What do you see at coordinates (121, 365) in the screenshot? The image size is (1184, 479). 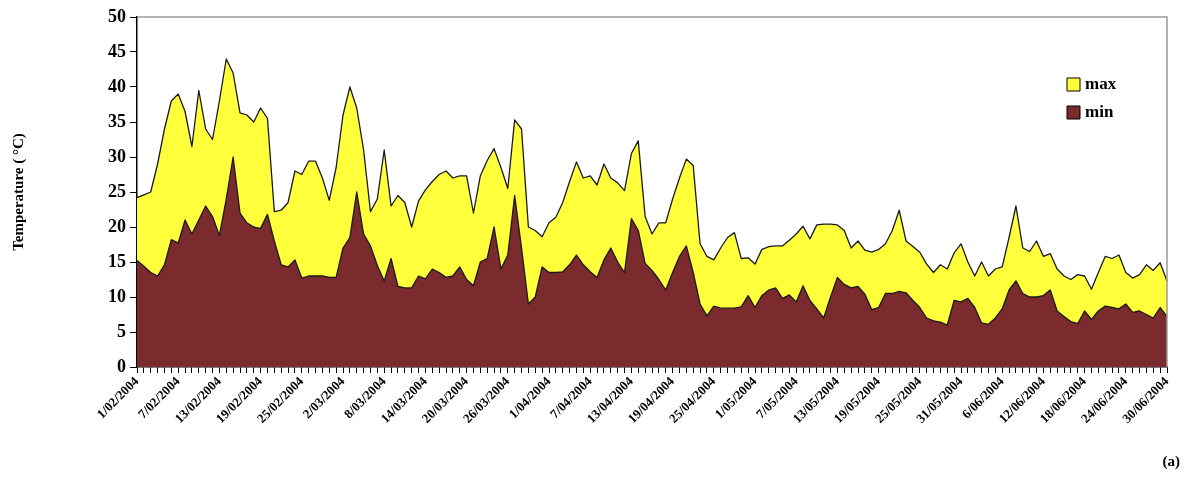 I see `y-tick-label: 0` at bounding box center [121, 365].